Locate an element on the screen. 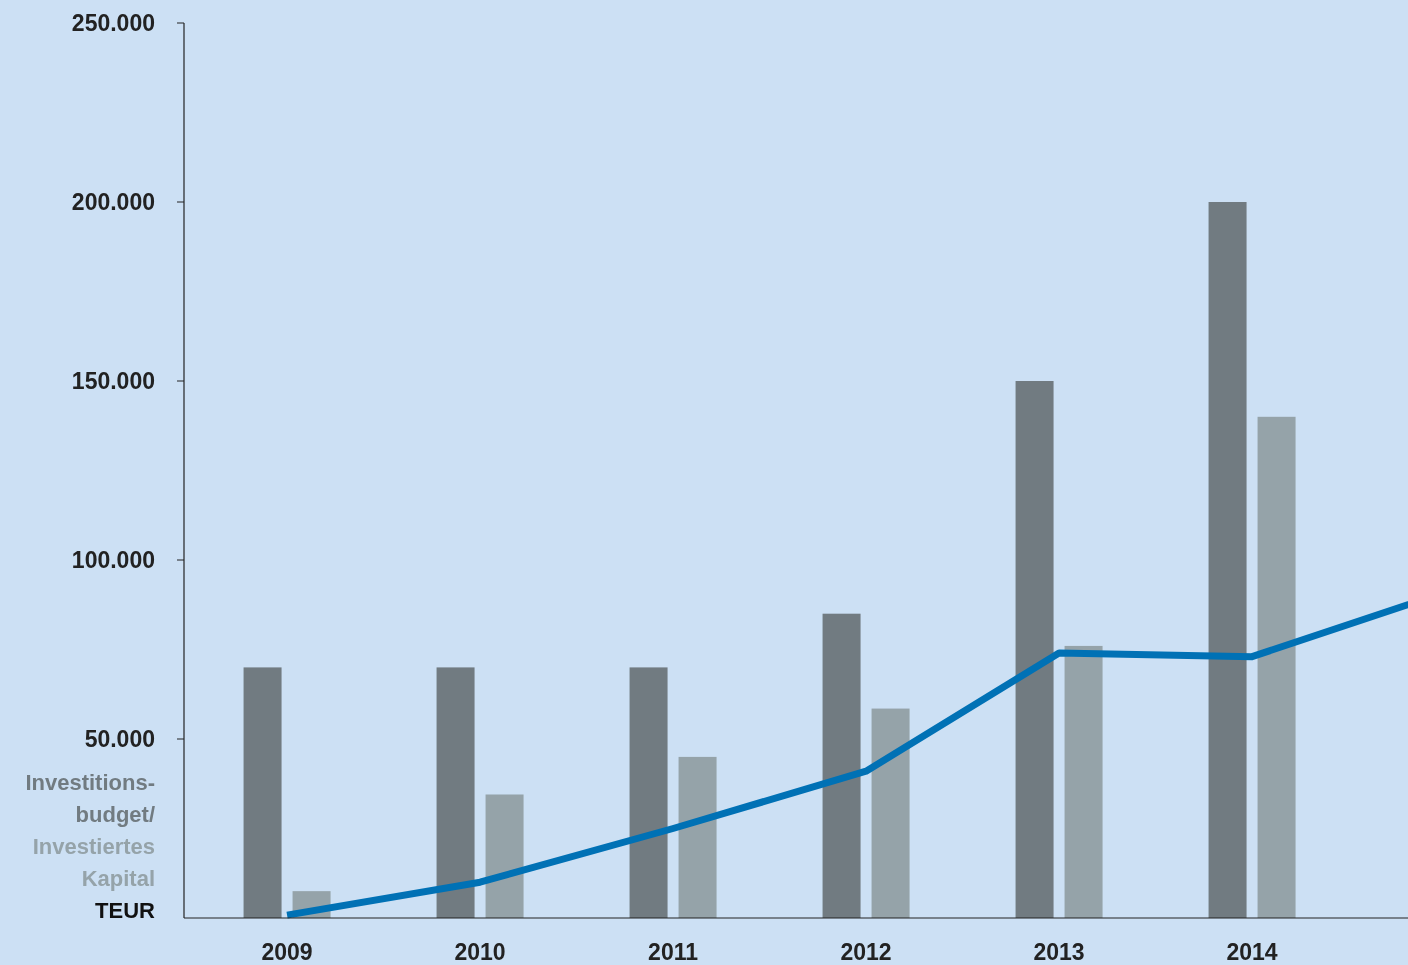 The width and height of the screenshot is (1408, 965). x-tick-label: 2014 is located at coordinates (1252, 952).